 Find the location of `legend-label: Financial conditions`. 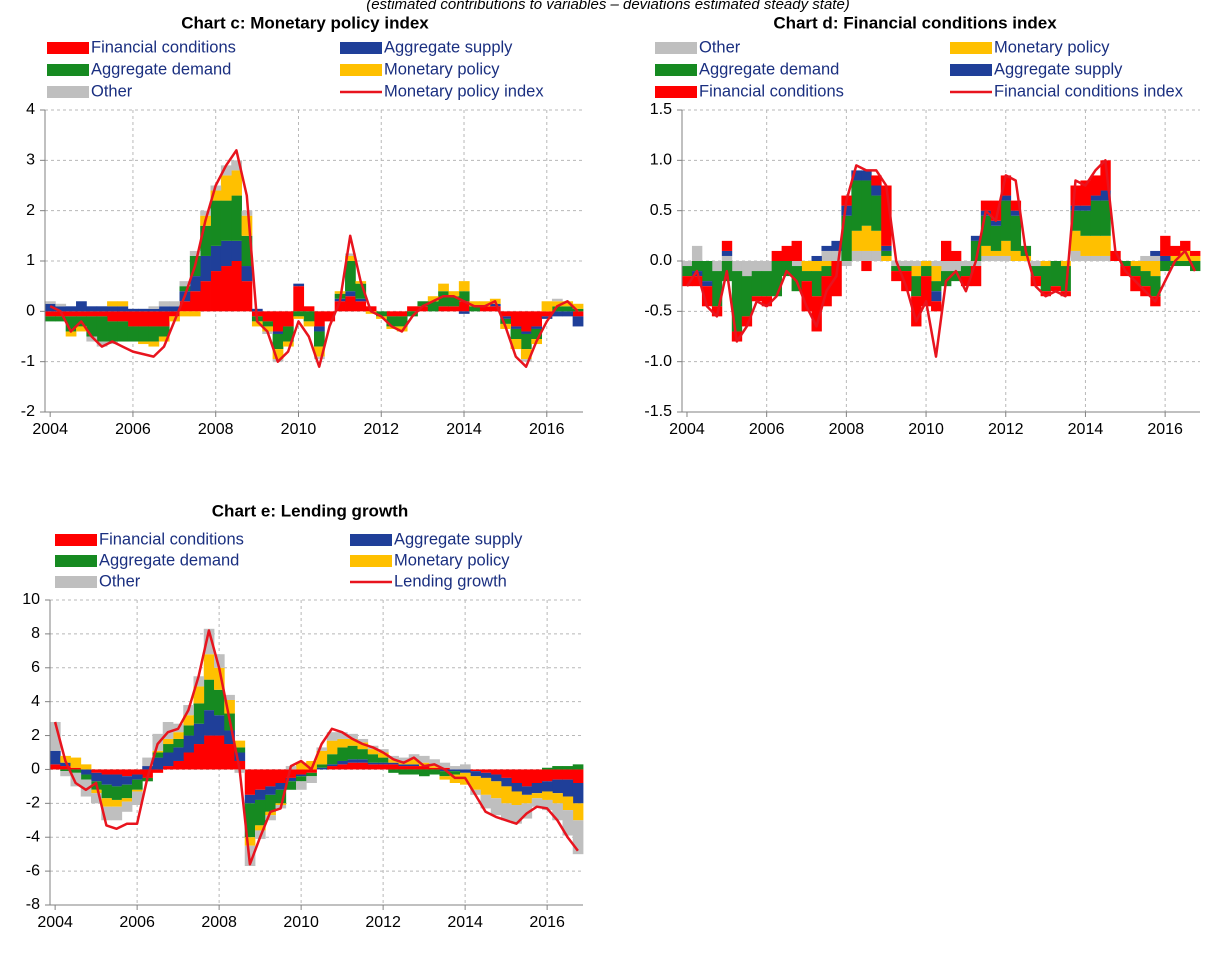

legend-label: Financial conditions is located at coordinates (771, 91).